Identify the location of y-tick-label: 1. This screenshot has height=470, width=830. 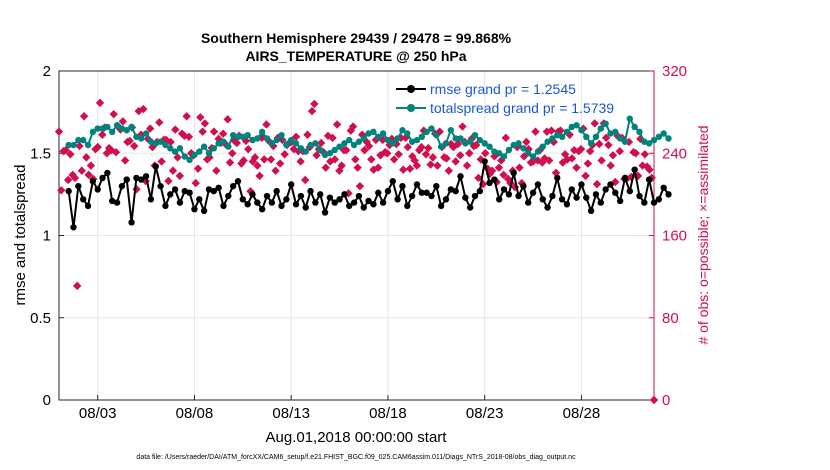
(47, 236).